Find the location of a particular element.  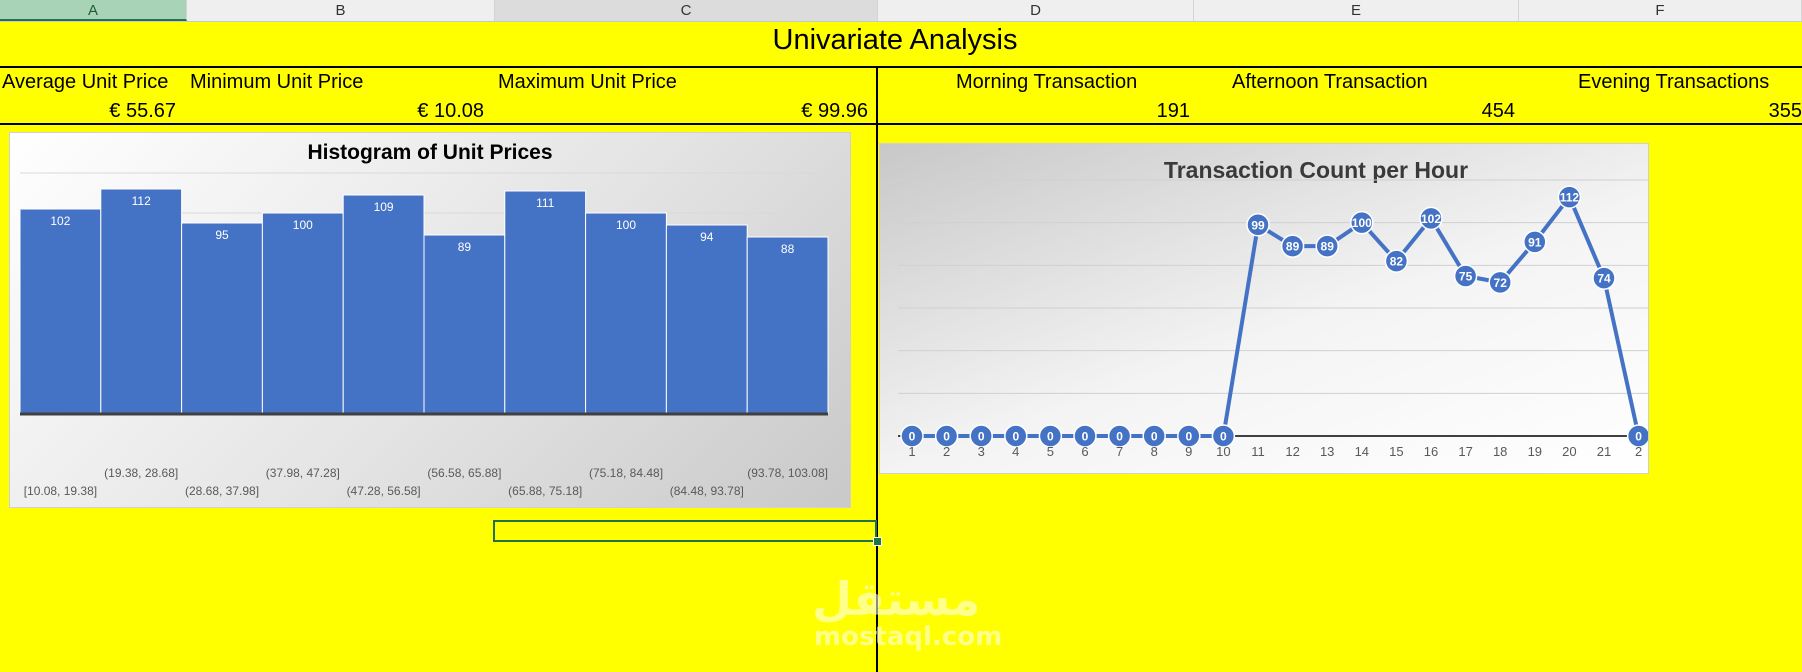

selected-cell is located at coordinates (685, 531).